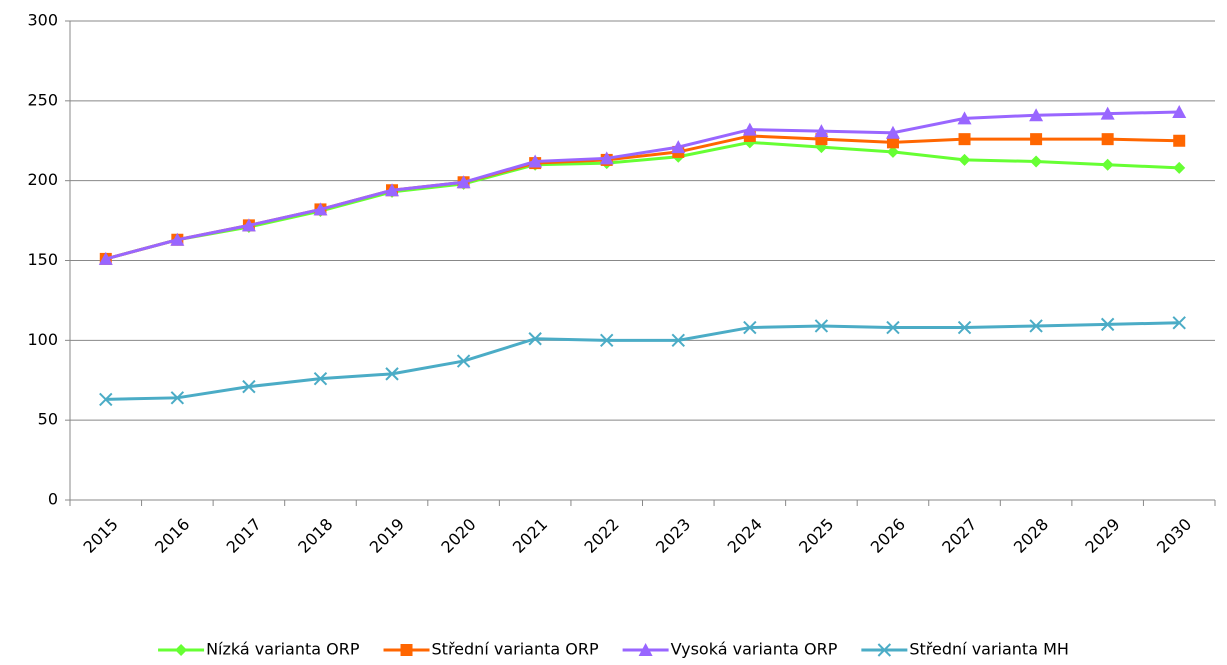  Describe the element at coordinates (642, 361) in the screenshot. I see `series-line` at that location.